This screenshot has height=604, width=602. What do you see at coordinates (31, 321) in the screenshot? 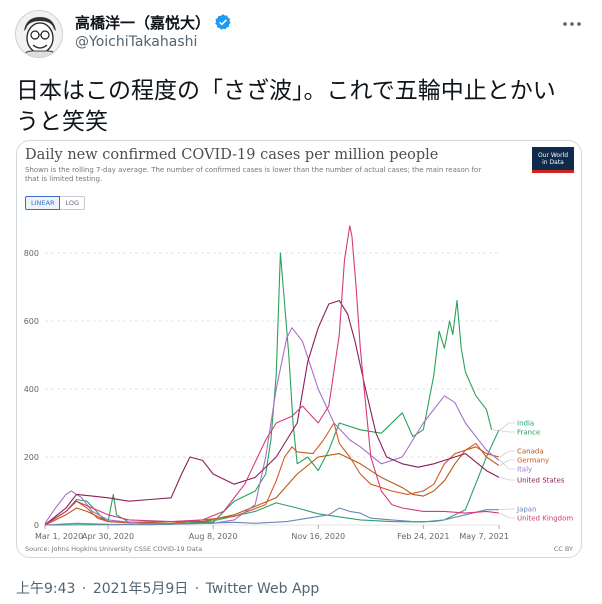
I see `y-tick-label: 600` at bounding box center [31, 321].